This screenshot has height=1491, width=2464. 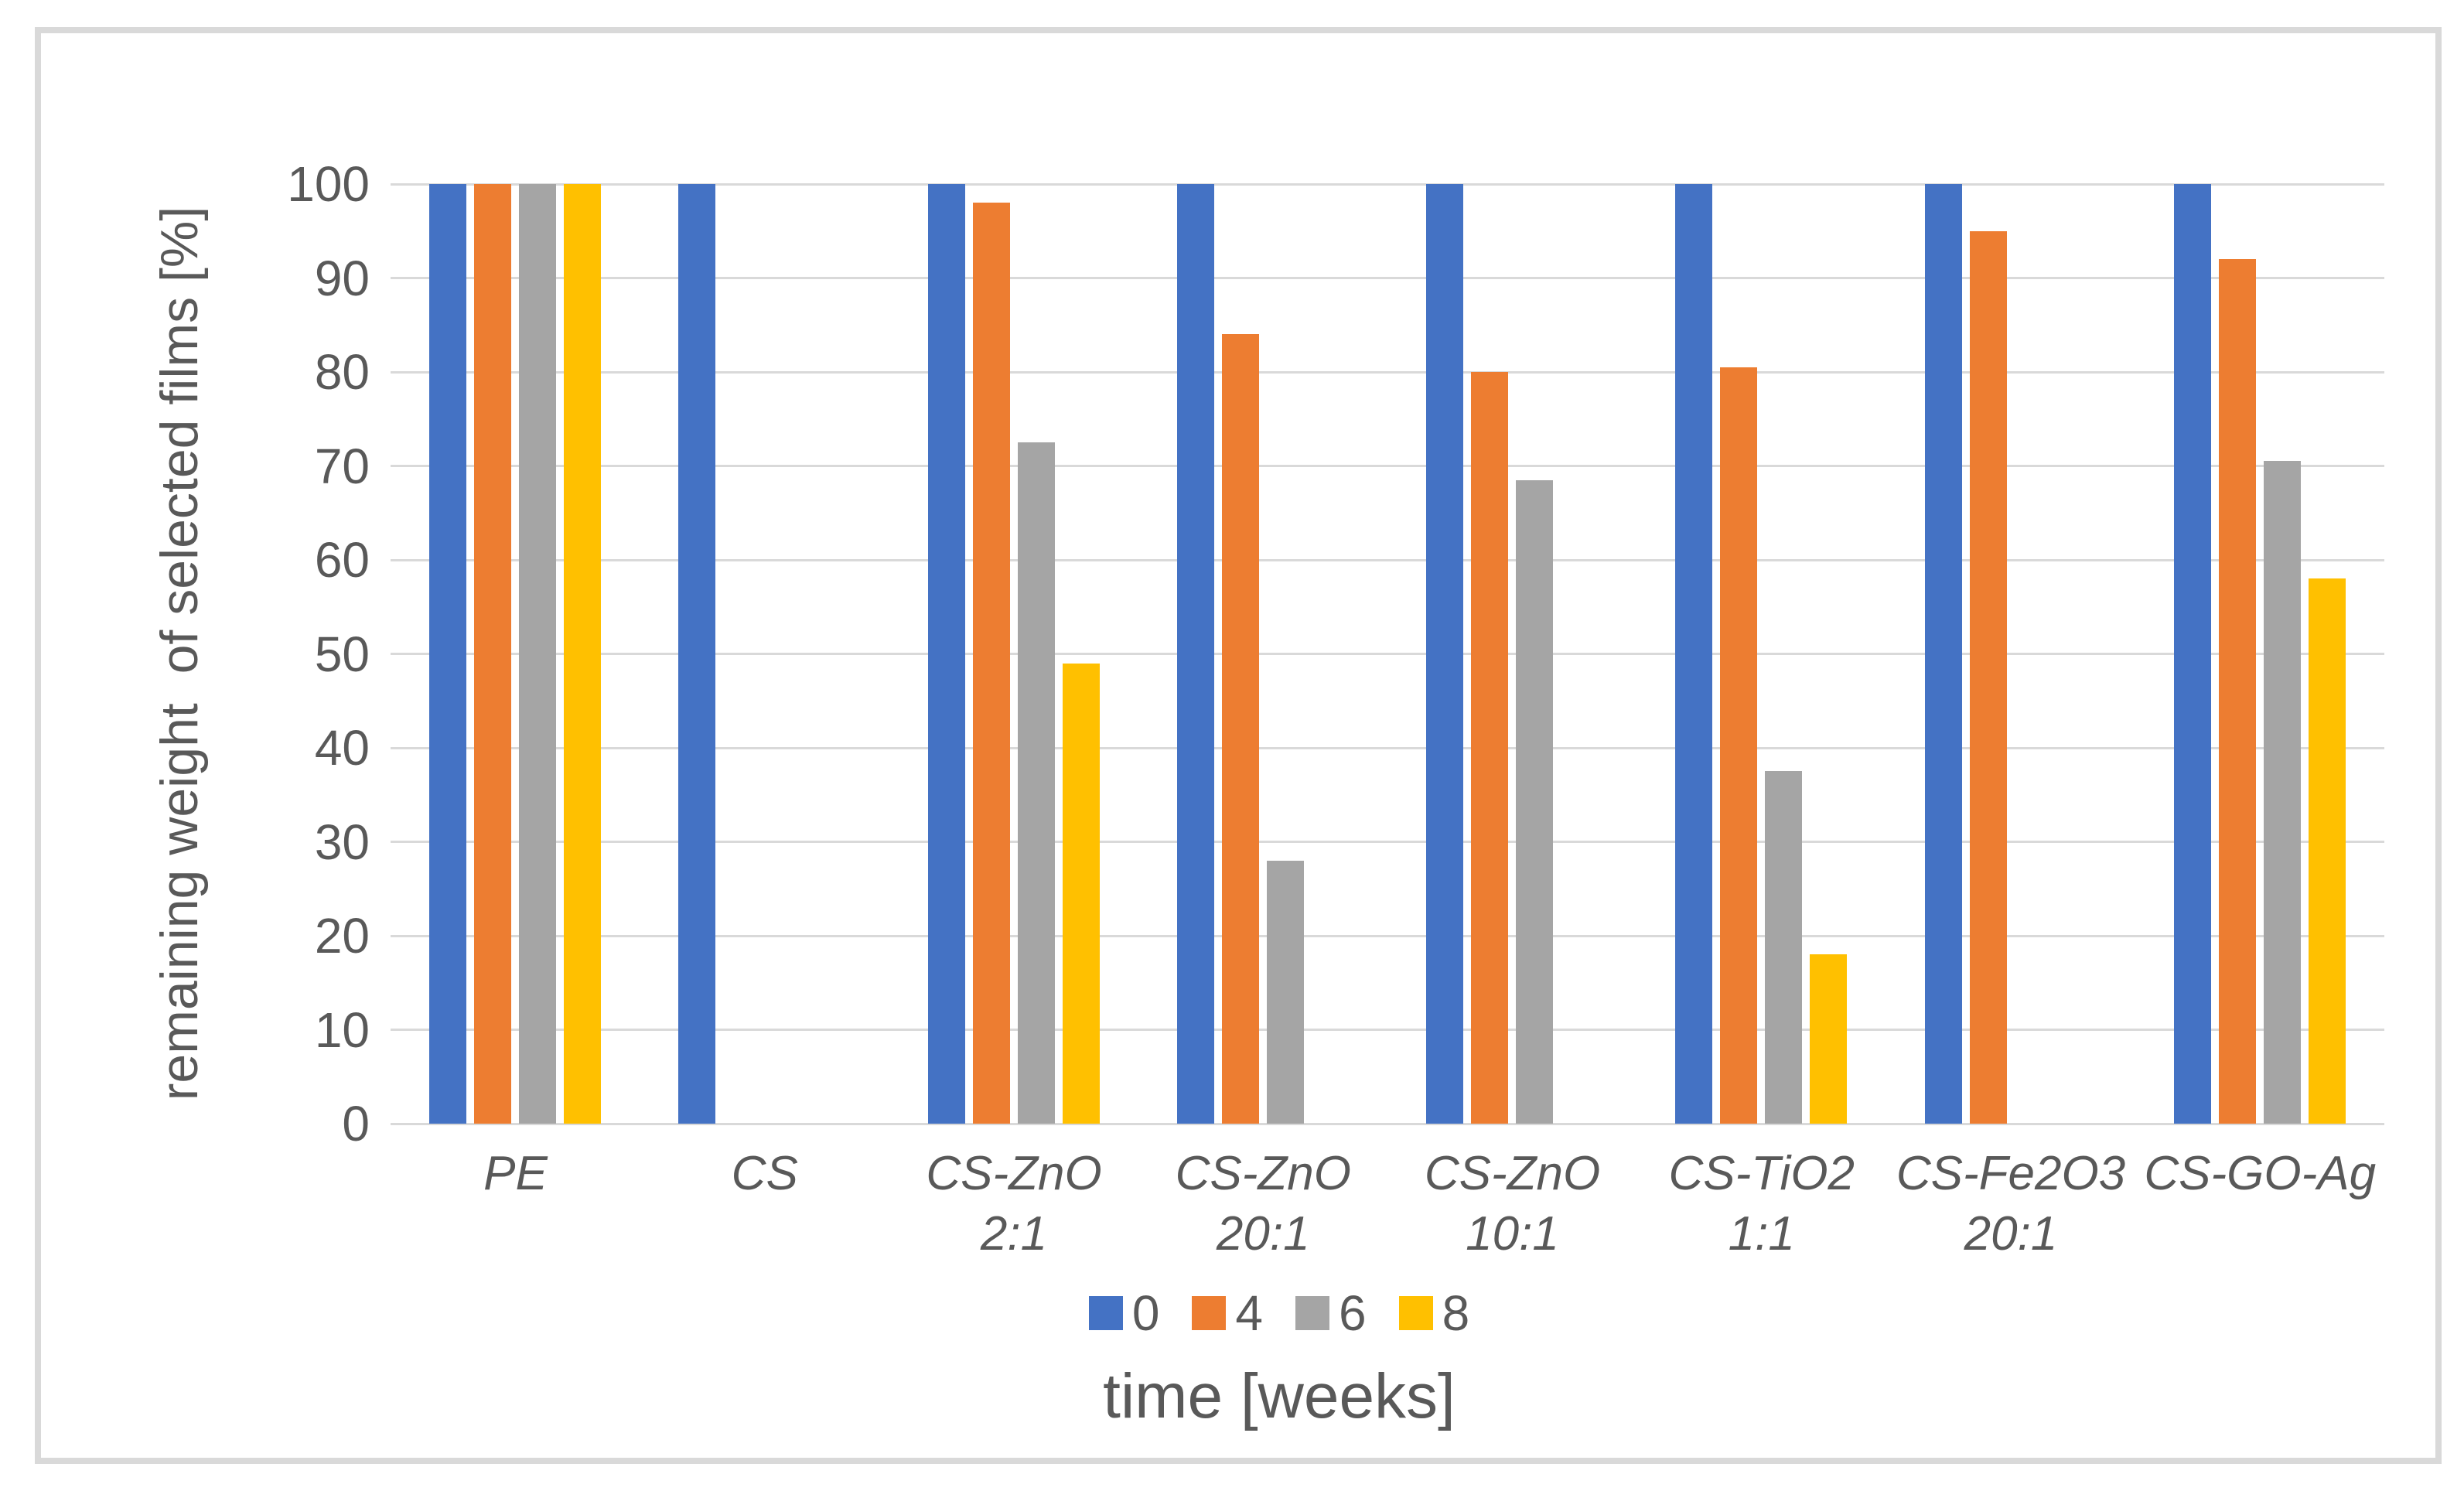 I want to click on y-tick-label-60: 60, so click(x=342, y=560).